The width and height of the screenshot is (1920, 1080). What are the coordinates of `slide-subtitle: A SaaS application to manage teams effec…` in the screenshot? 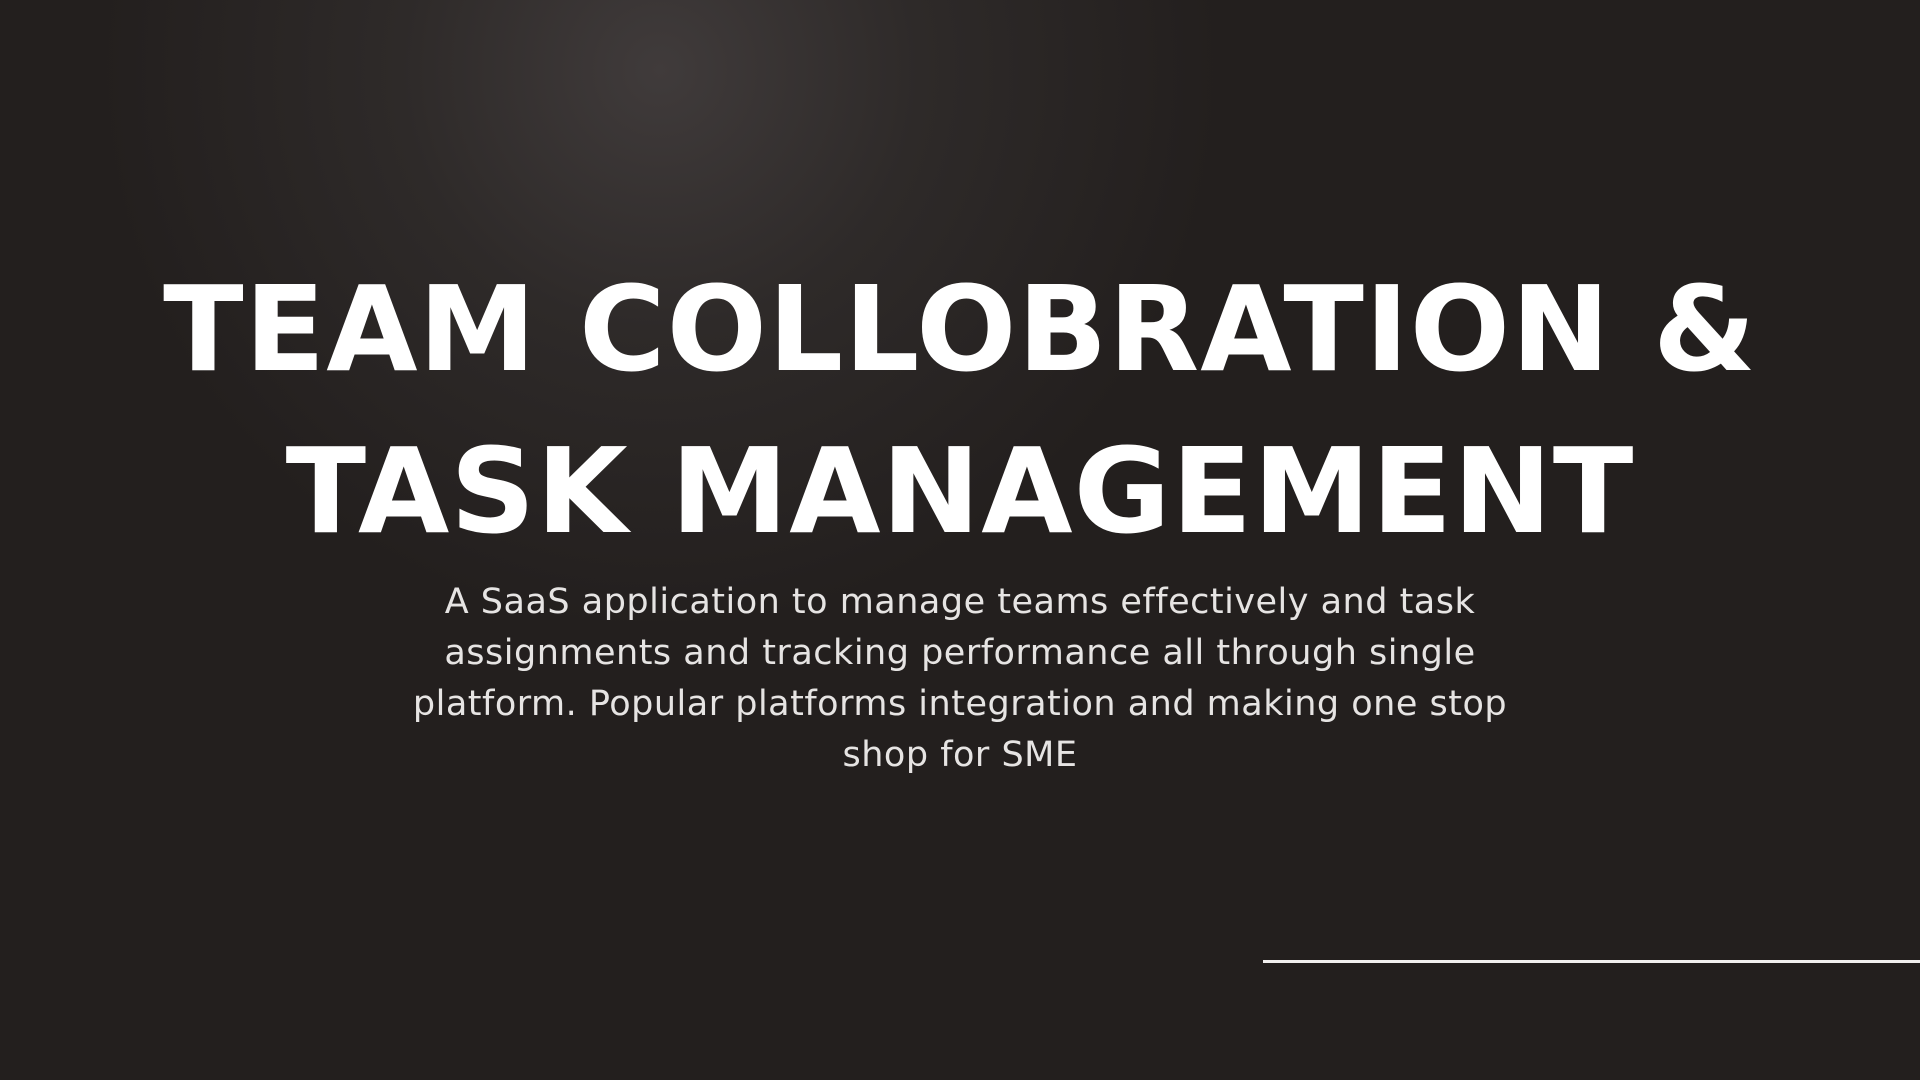 It's located at (960, 678).